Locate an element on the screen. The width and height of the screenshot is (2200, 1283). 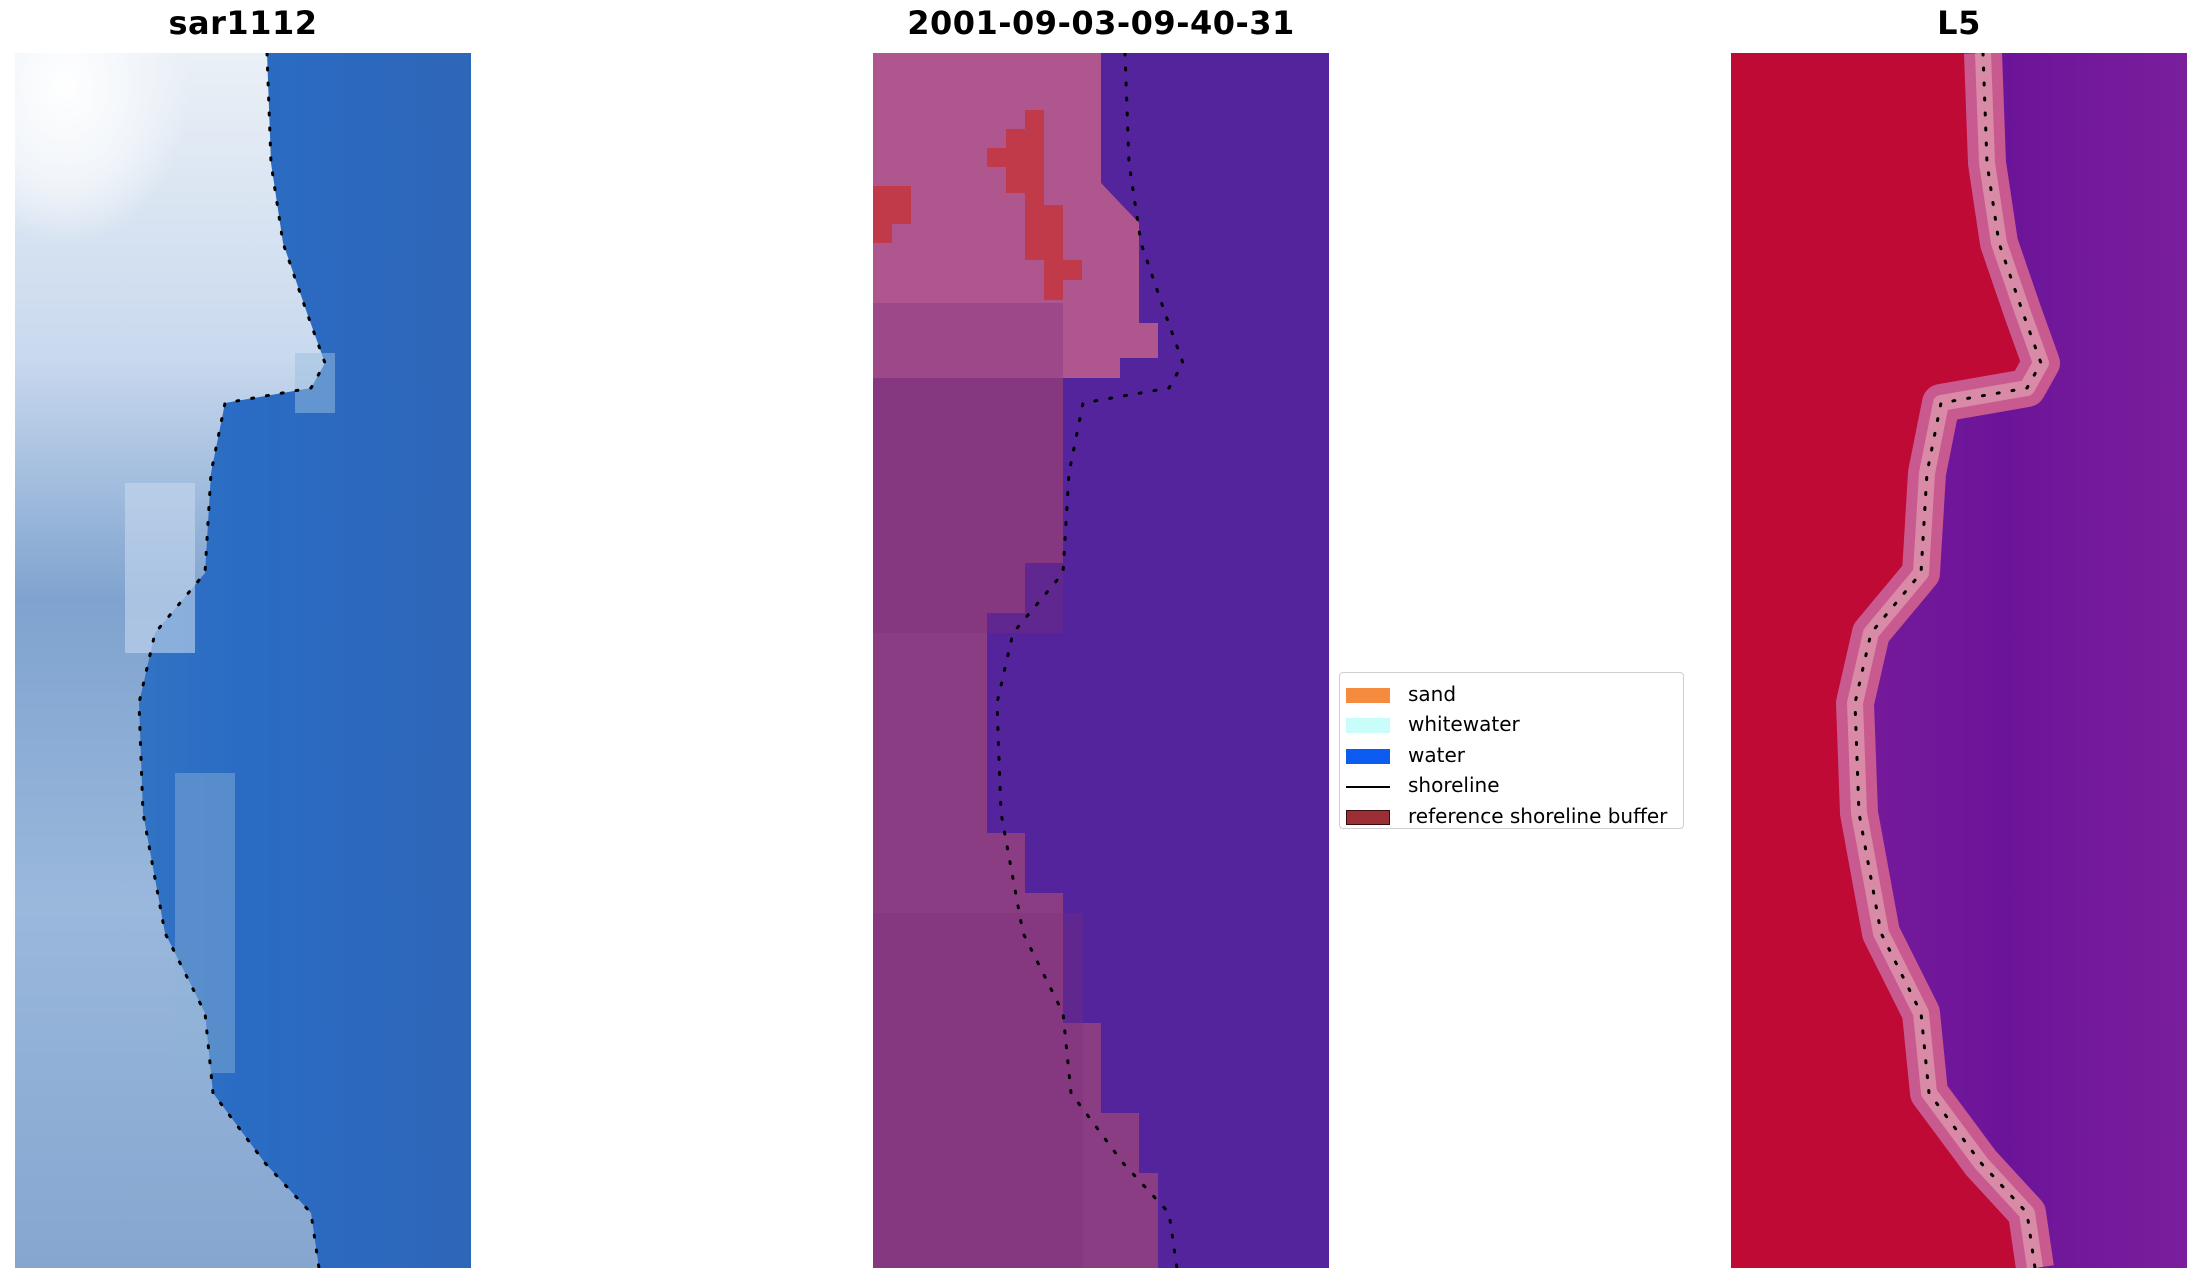
panel-title-classified: 2001-09-03-09-40-31 is located at coordinates (1101, 23).